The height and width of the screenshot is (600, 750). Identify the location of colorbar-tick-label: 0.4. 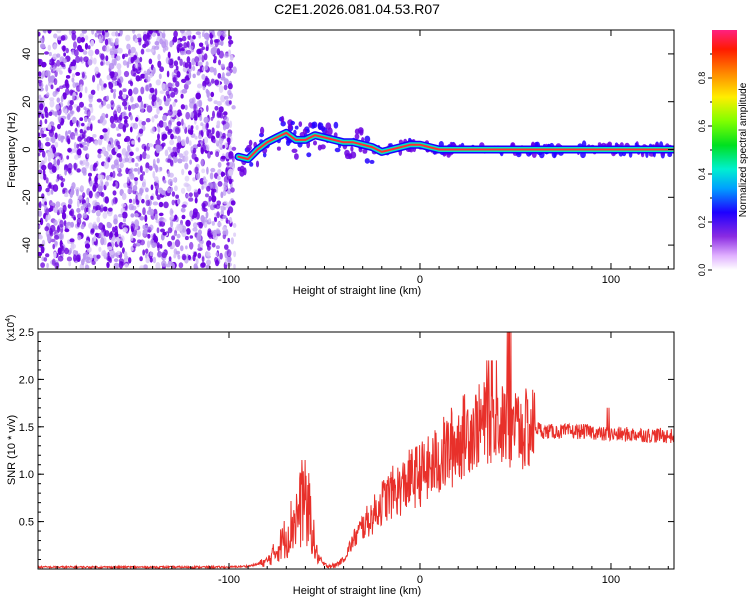
(702, 174).